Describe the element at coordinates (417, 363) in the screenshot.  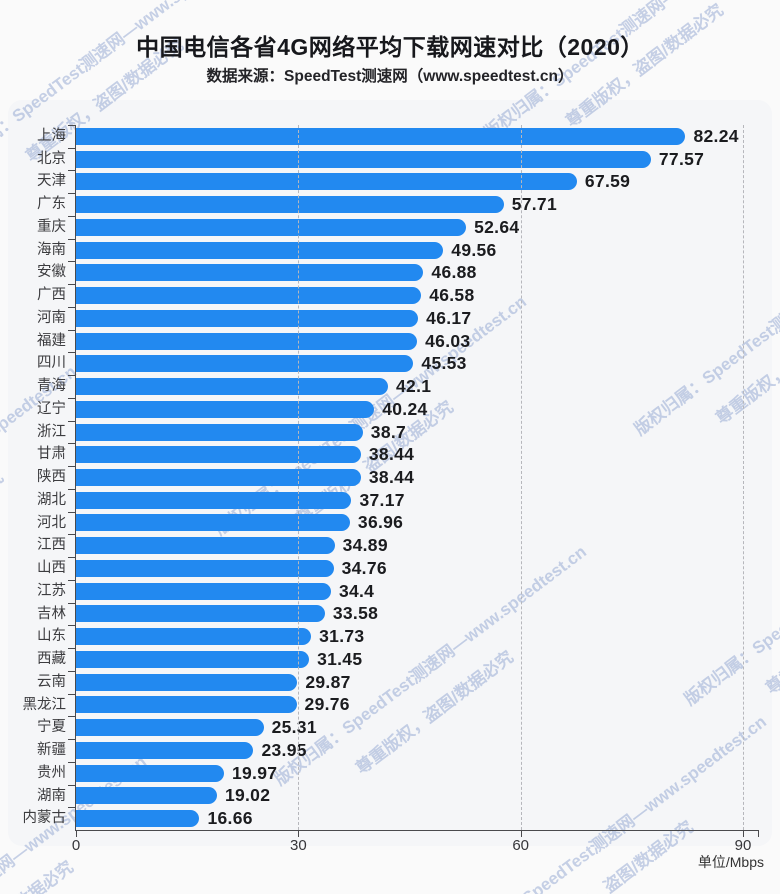
I see `bar-row: 45.53` at that location.